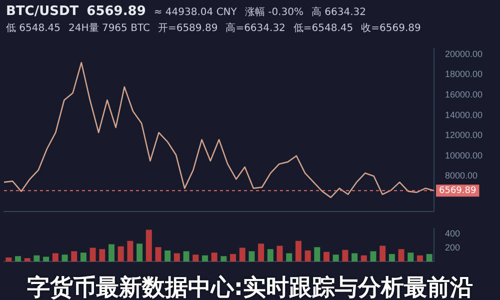 This screenshot has width=500, height=300. What do you see at coordinates (274, 12) in the screenshot?
I see `text: 涨幅 -0.30%` at bounding box center [274, 12].